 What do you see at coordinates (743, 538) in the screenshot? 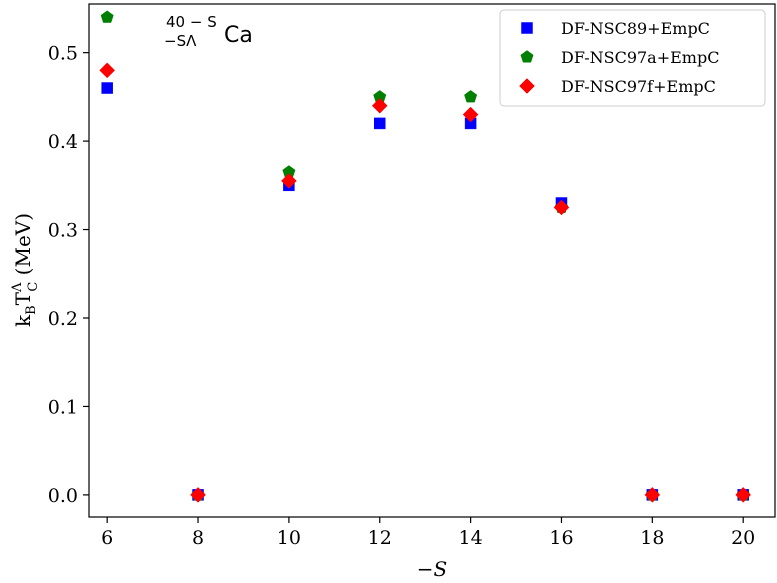
I see `x-tick-label: 20` at bounding box center [743, 538].